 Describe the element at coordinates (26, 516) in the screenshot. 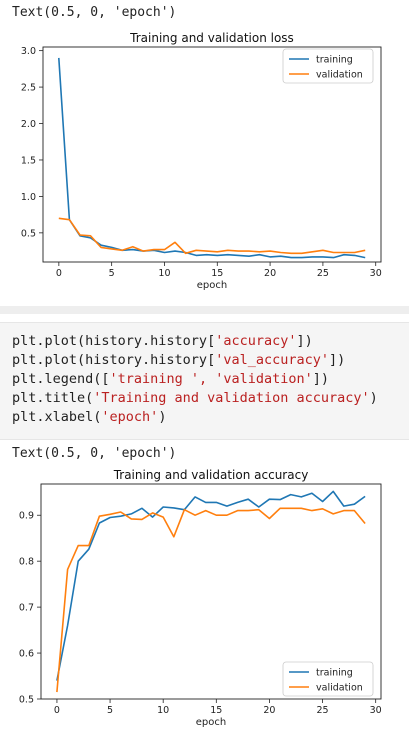

I see `y-tick-label: 0.9` at that location.